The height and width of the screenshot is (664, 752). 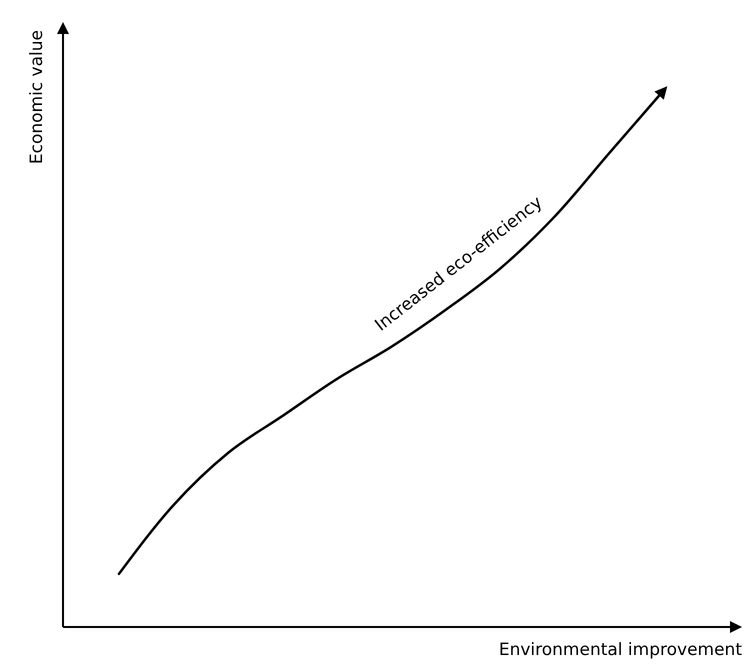 What do you see at coordinates (620, 650) in the screenshot?
I see `x-axis-title: Environmental improvement` at bounding box center [620, 650].